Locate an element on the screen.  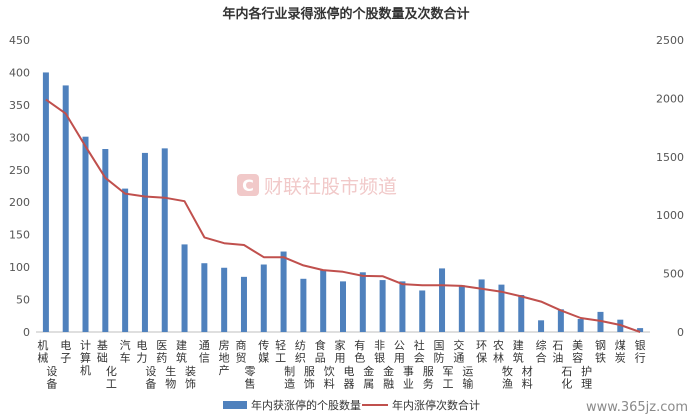
right-tick-label: 2500 is located at coordinates (670, 40).